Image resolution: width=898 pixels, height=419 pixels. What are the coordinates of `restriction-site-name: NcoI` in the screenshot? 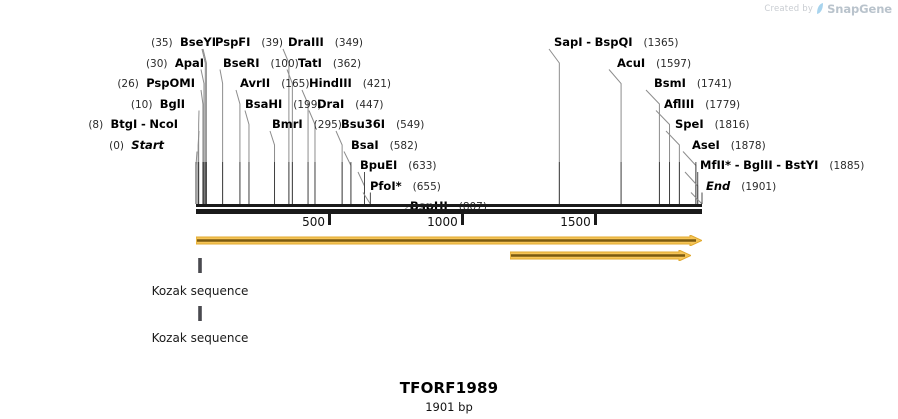 It's located at (163, 124).